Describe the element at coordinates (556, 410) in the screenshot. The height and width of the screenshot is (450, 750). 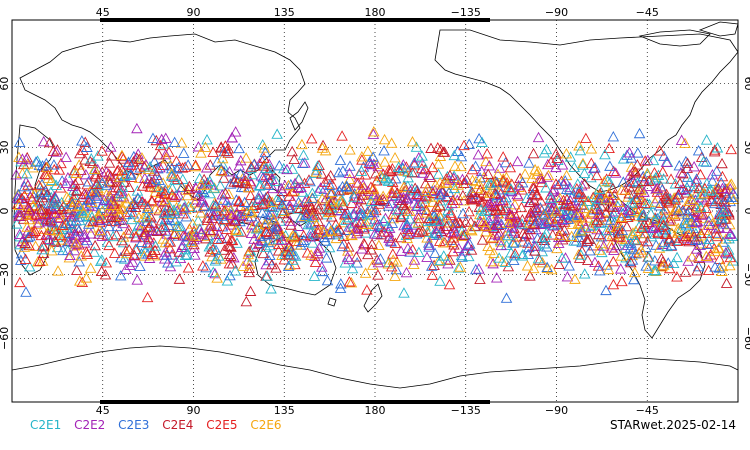
I see `lon-tick-bottom: −90` at that location.